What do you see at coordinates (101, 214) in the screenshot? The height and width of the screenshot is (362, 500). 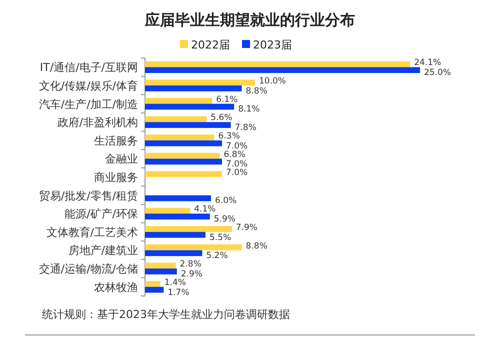 I see `y-tick-label: 能源/矿产/环保` at bounding box center [101, 214].